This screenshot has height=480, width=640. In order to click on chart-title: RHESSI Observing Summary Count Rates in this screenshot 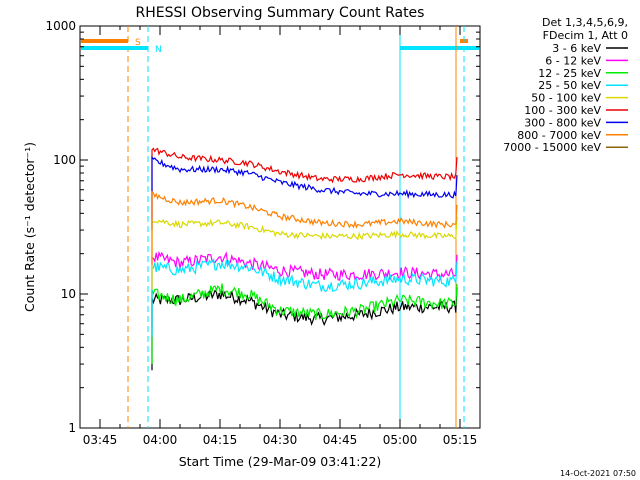, I will do `click(280, 13)`.